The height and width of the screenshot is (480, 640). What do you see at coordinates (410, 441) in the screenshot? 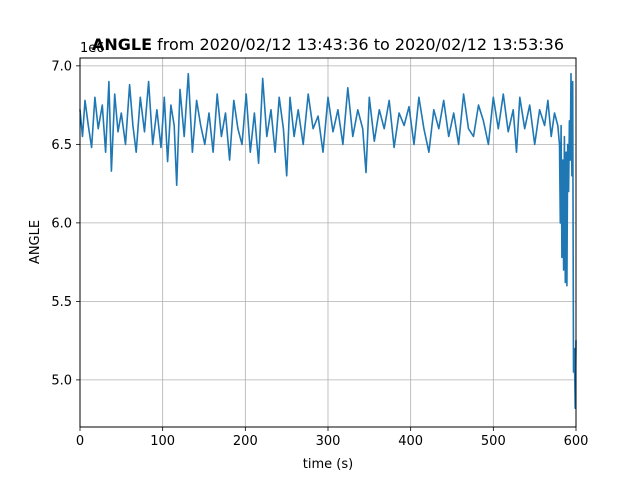
I see `x-tick-label: 400` at bounding box center [410, 441].